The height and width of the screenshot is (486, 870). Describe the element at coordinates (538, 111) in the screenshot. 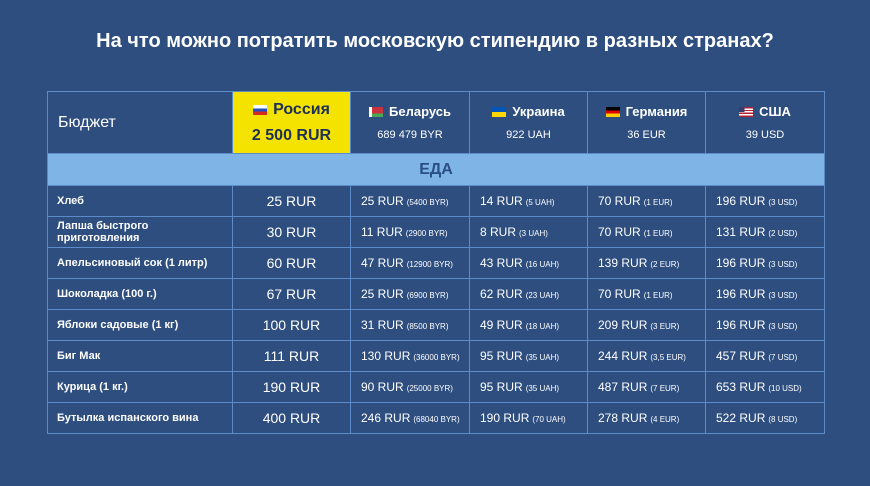

I see `country-name: Украина` at that location.